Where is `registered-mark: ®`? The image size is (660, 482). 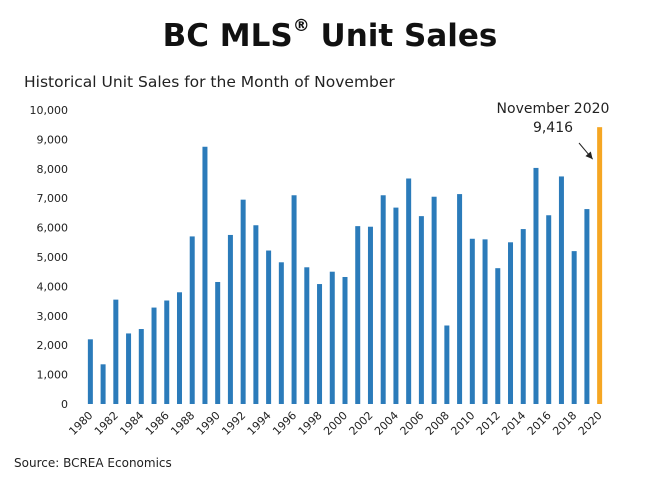
registered-mark: ® is located at coordinates (301, 25).